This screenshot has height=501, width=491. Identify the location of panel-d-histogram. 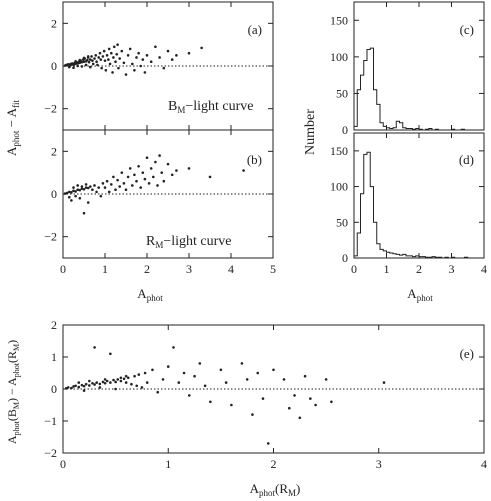
(411, 205).